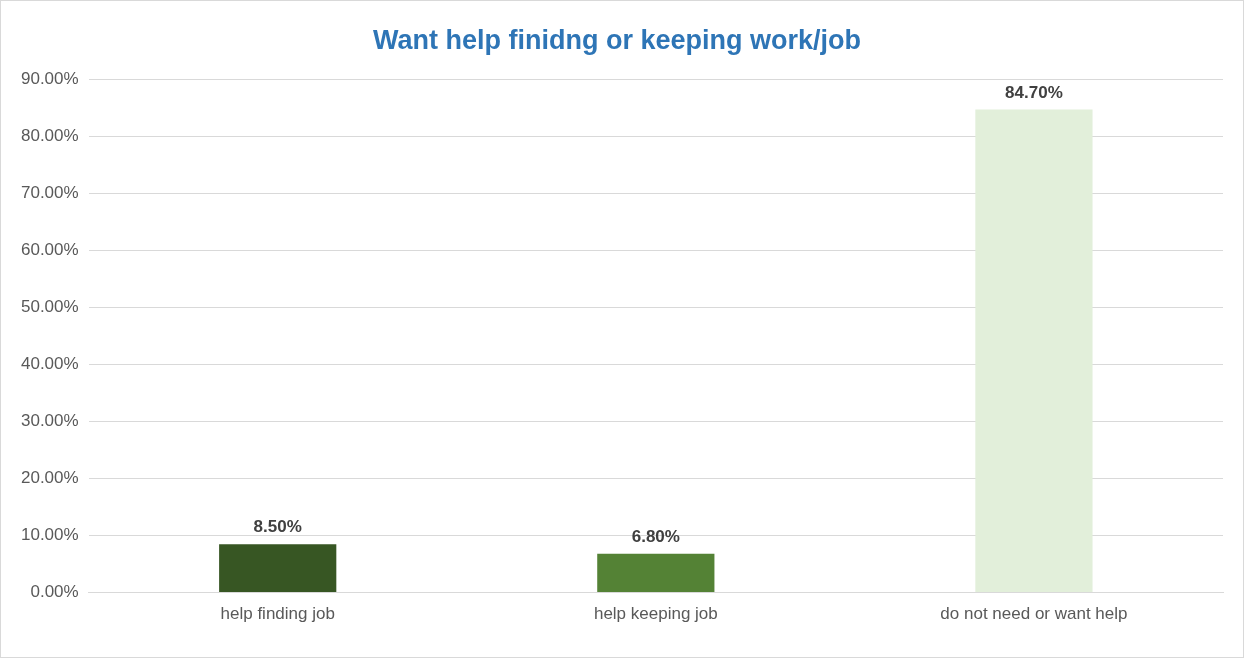 This screenshot has height=658, width=1244. I want to click on y-tick-label: 90.00%, so click(49, 79).